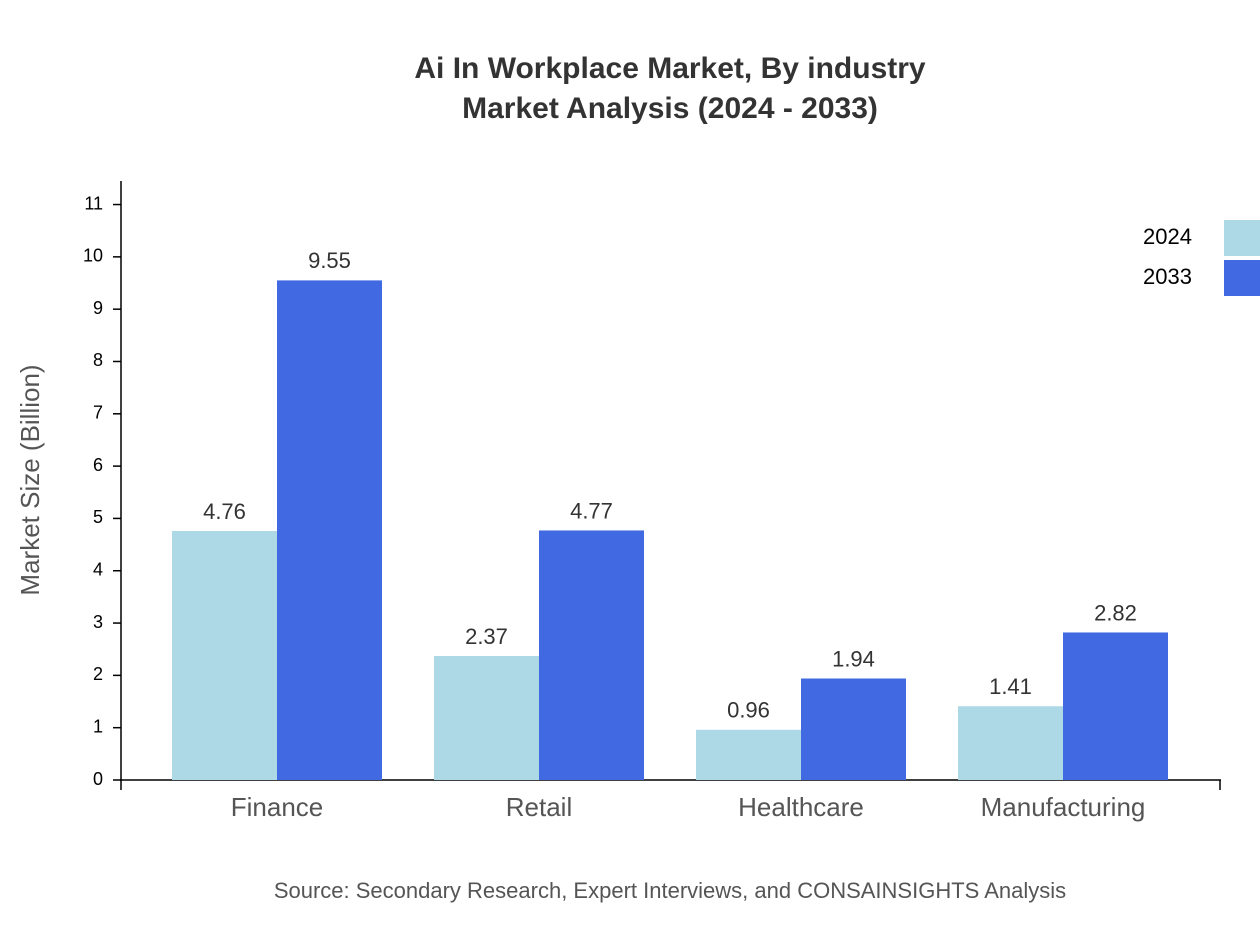 The width and height of the screenshot is (1260, 925). Describe the element at coordinates (98, 308) in the screenshot. I see `y-tick-label: 9` at that location.